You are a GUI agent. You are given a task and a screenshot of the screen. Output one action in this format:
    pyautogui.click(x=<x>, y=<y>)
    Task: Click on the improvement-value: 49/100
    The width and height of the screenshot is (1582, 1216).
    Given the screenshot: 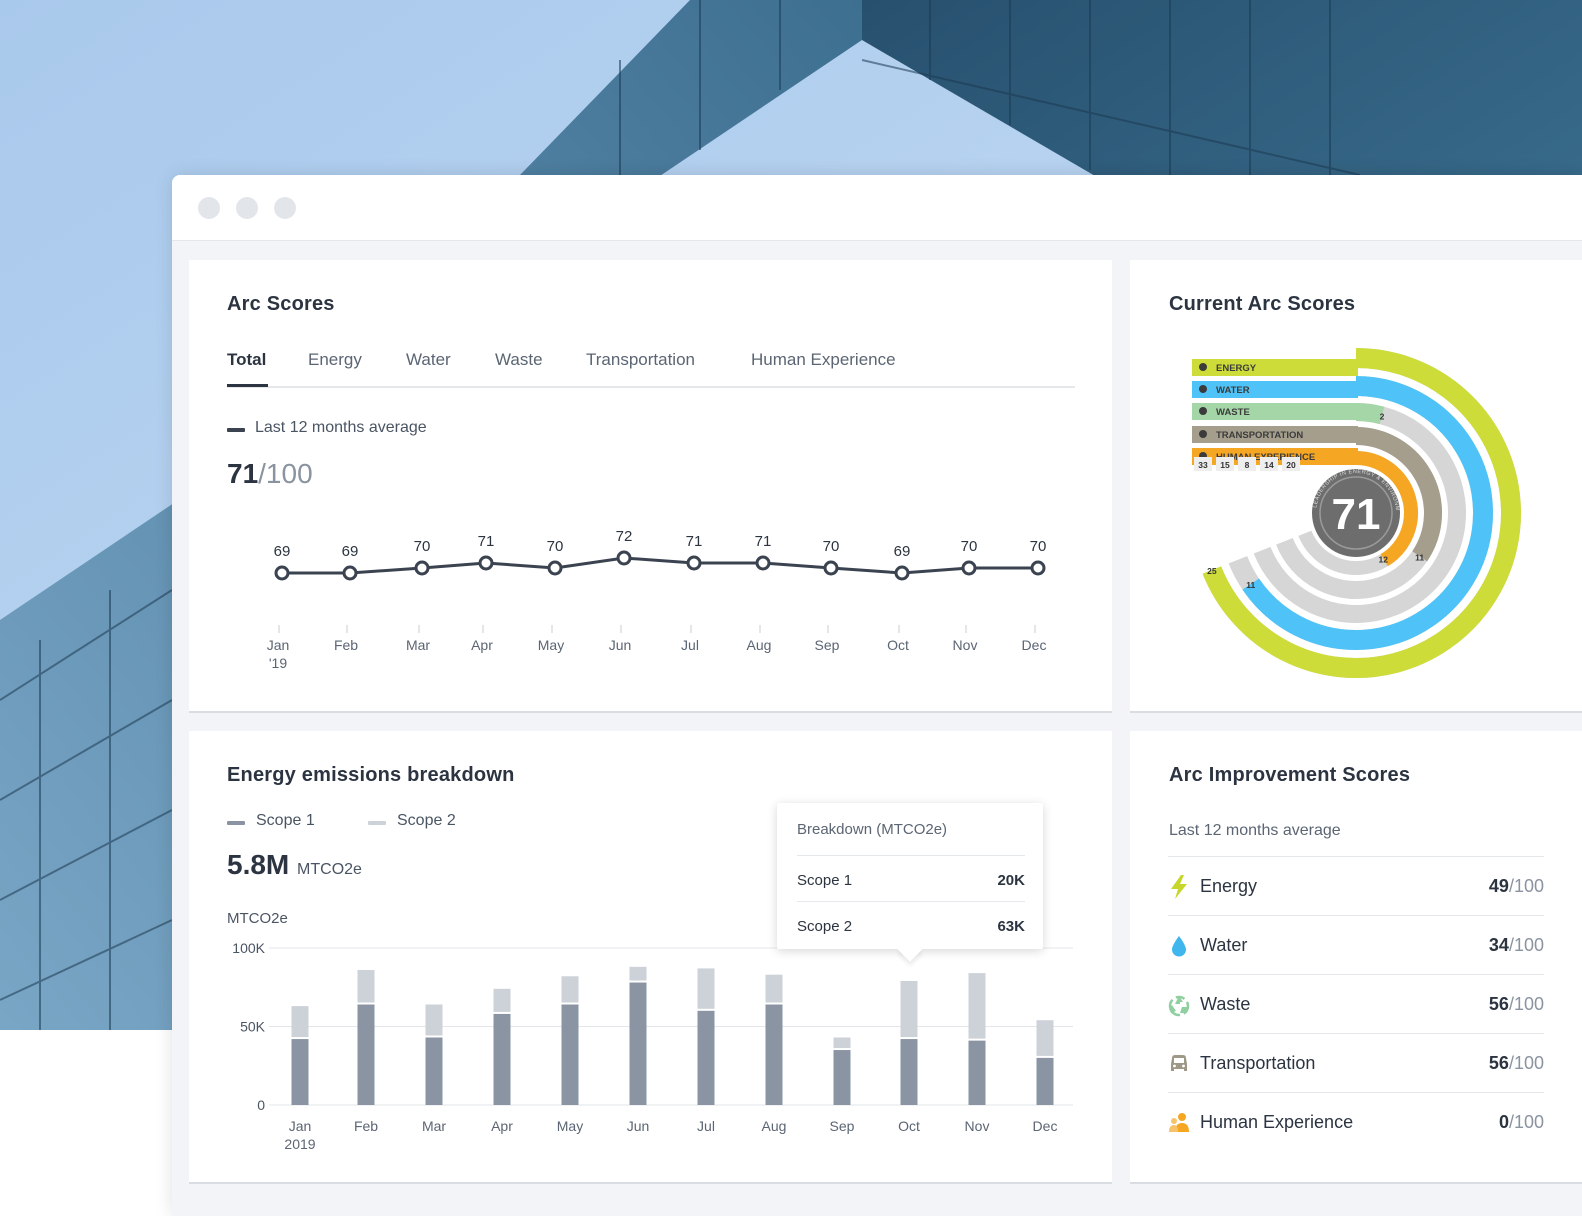 What is the action you would take?
    pyautogui.click(x=1516, y=886)
    